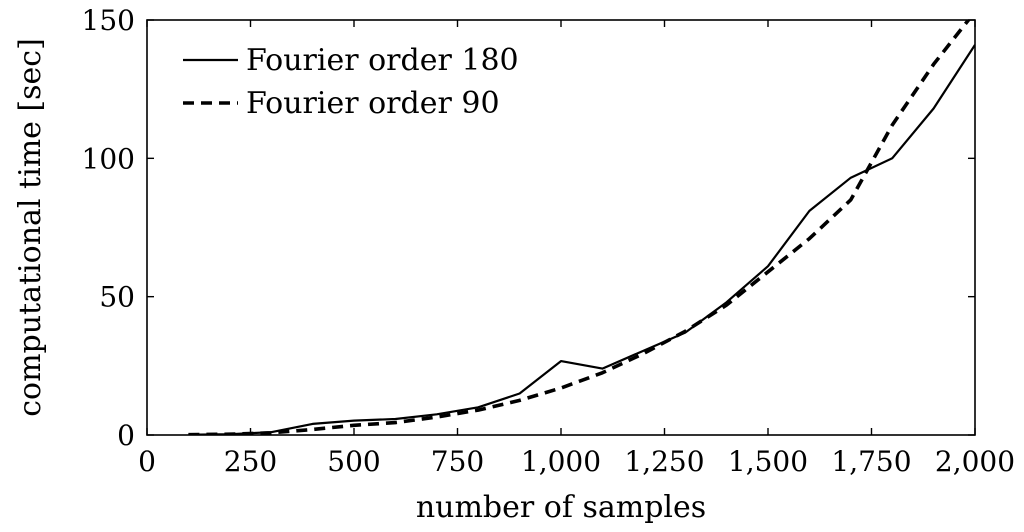 Image resolution: width=1024 pixels, height=532 pixels. Describe the element at coordinates (351, 82) in the screenshot. I see `legend: Fourier order 180 Fourier order 90` at that location.